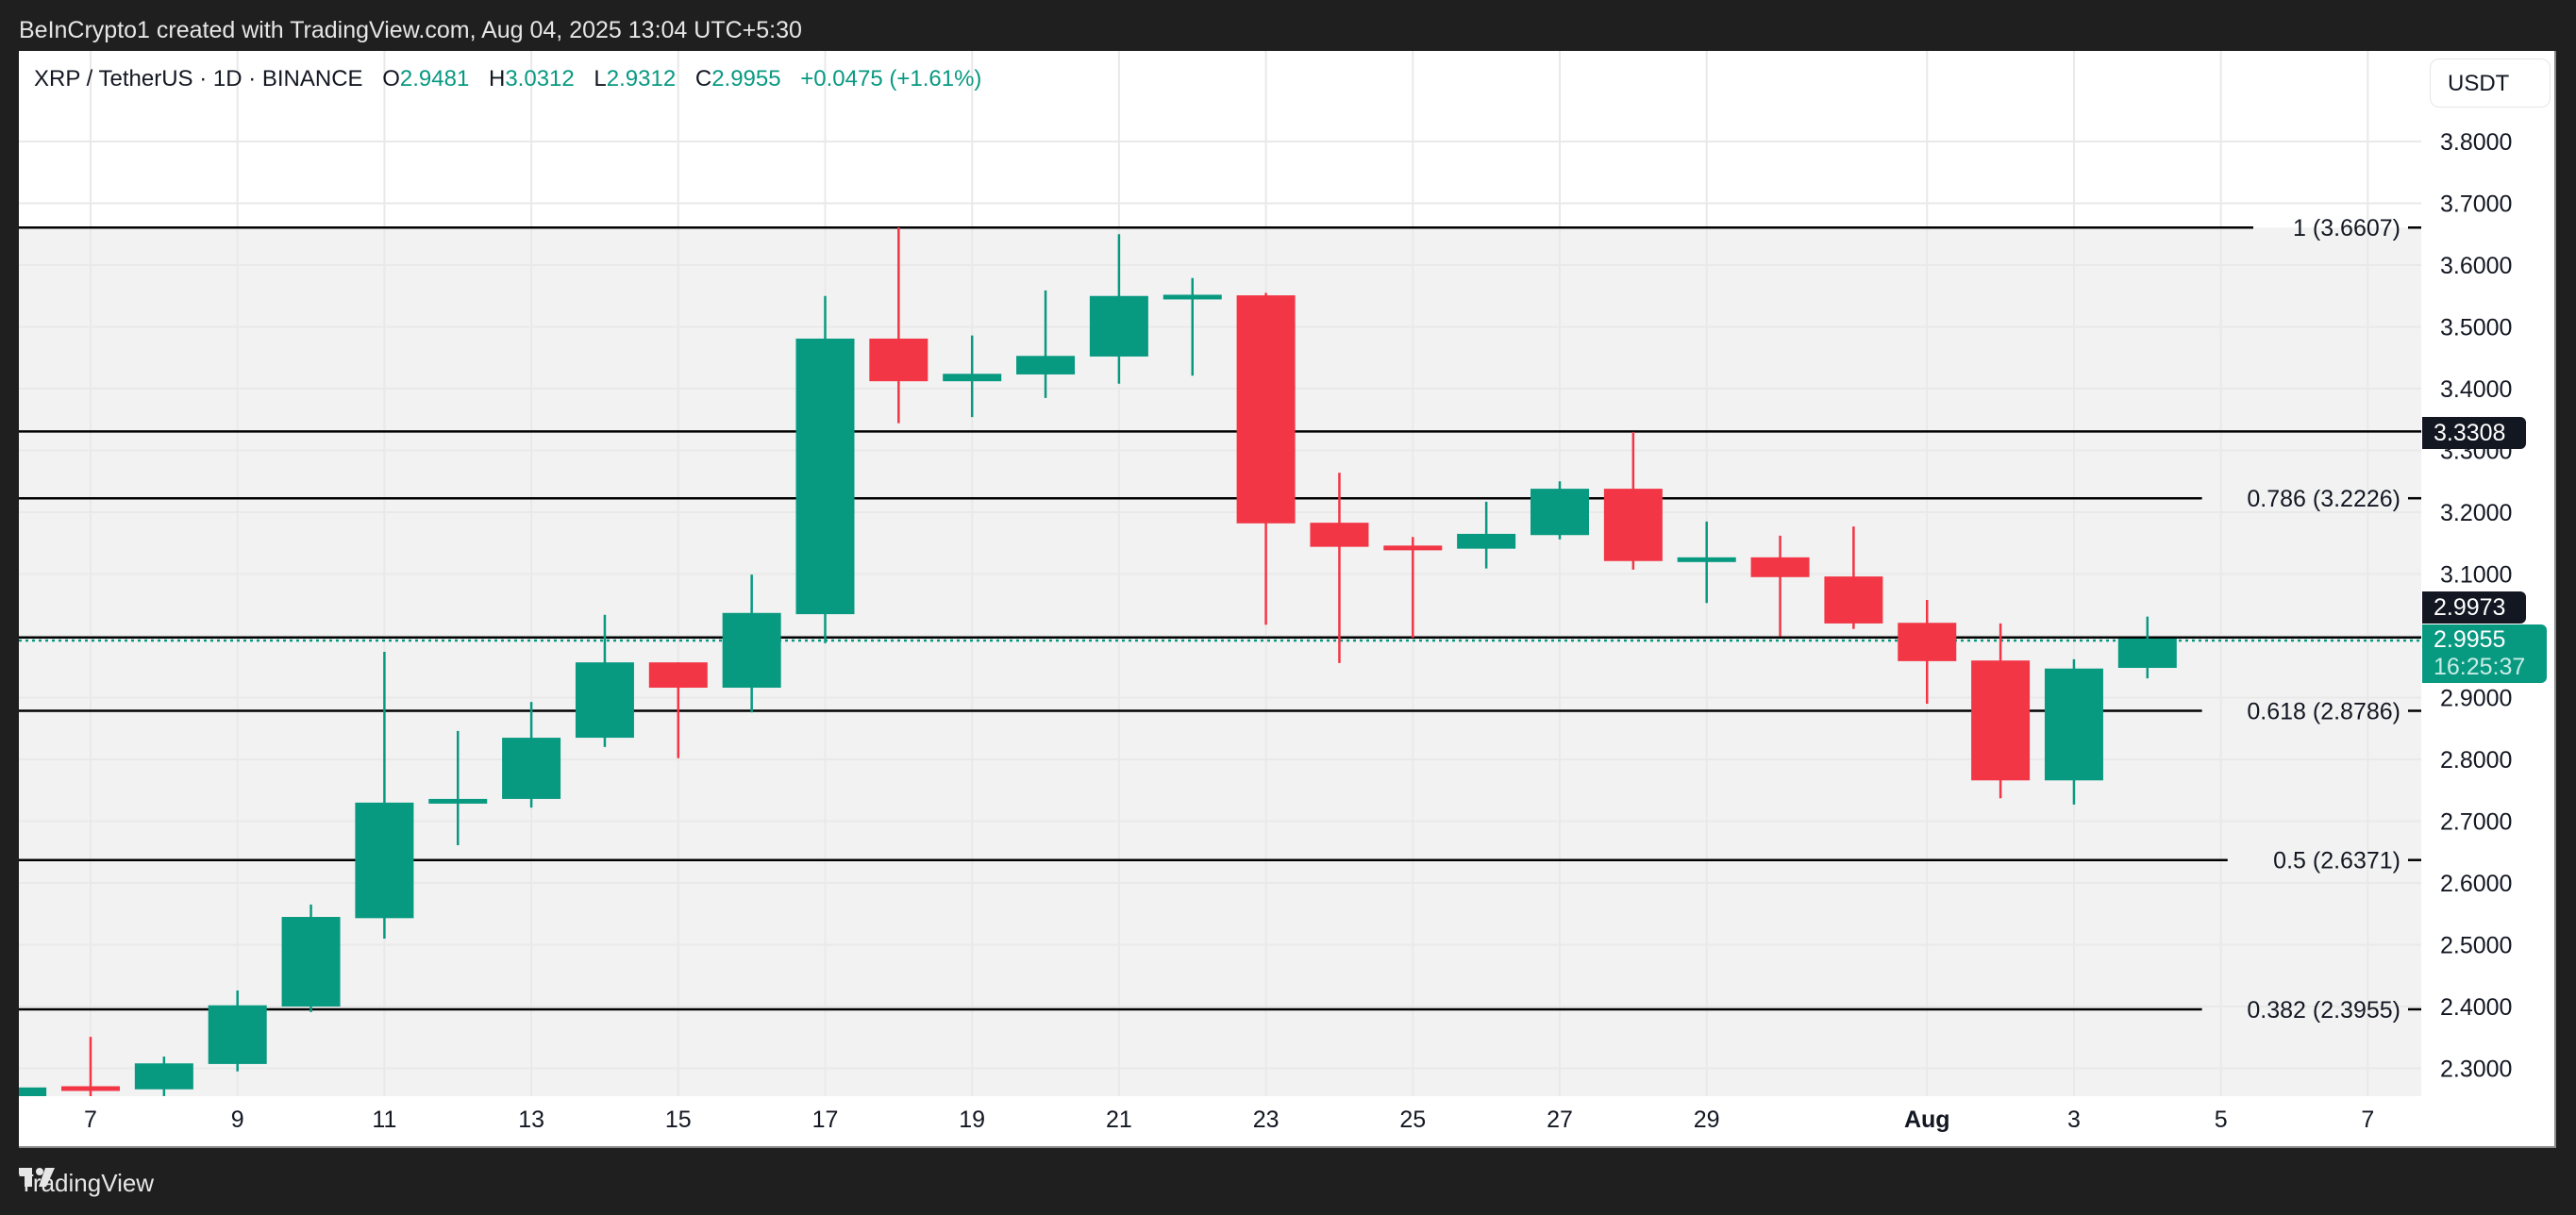 Image resolution: width=2576 pixels, height=1215 pixels. I want to click on date-tick-label: Aug, so click(1927, 1120).